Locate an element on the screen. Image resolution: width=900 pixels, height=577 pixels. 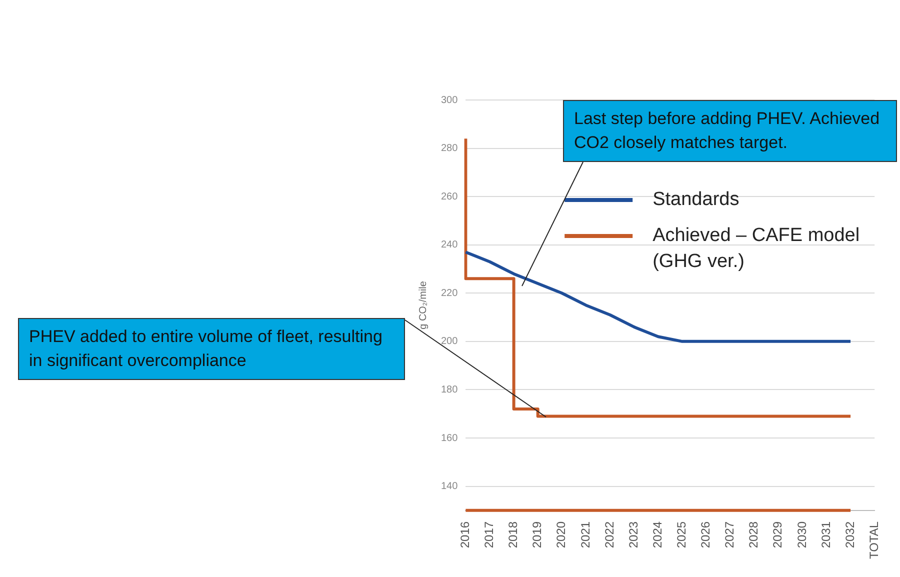
y-tick-label: 300 is located at coordinates (449, 100).